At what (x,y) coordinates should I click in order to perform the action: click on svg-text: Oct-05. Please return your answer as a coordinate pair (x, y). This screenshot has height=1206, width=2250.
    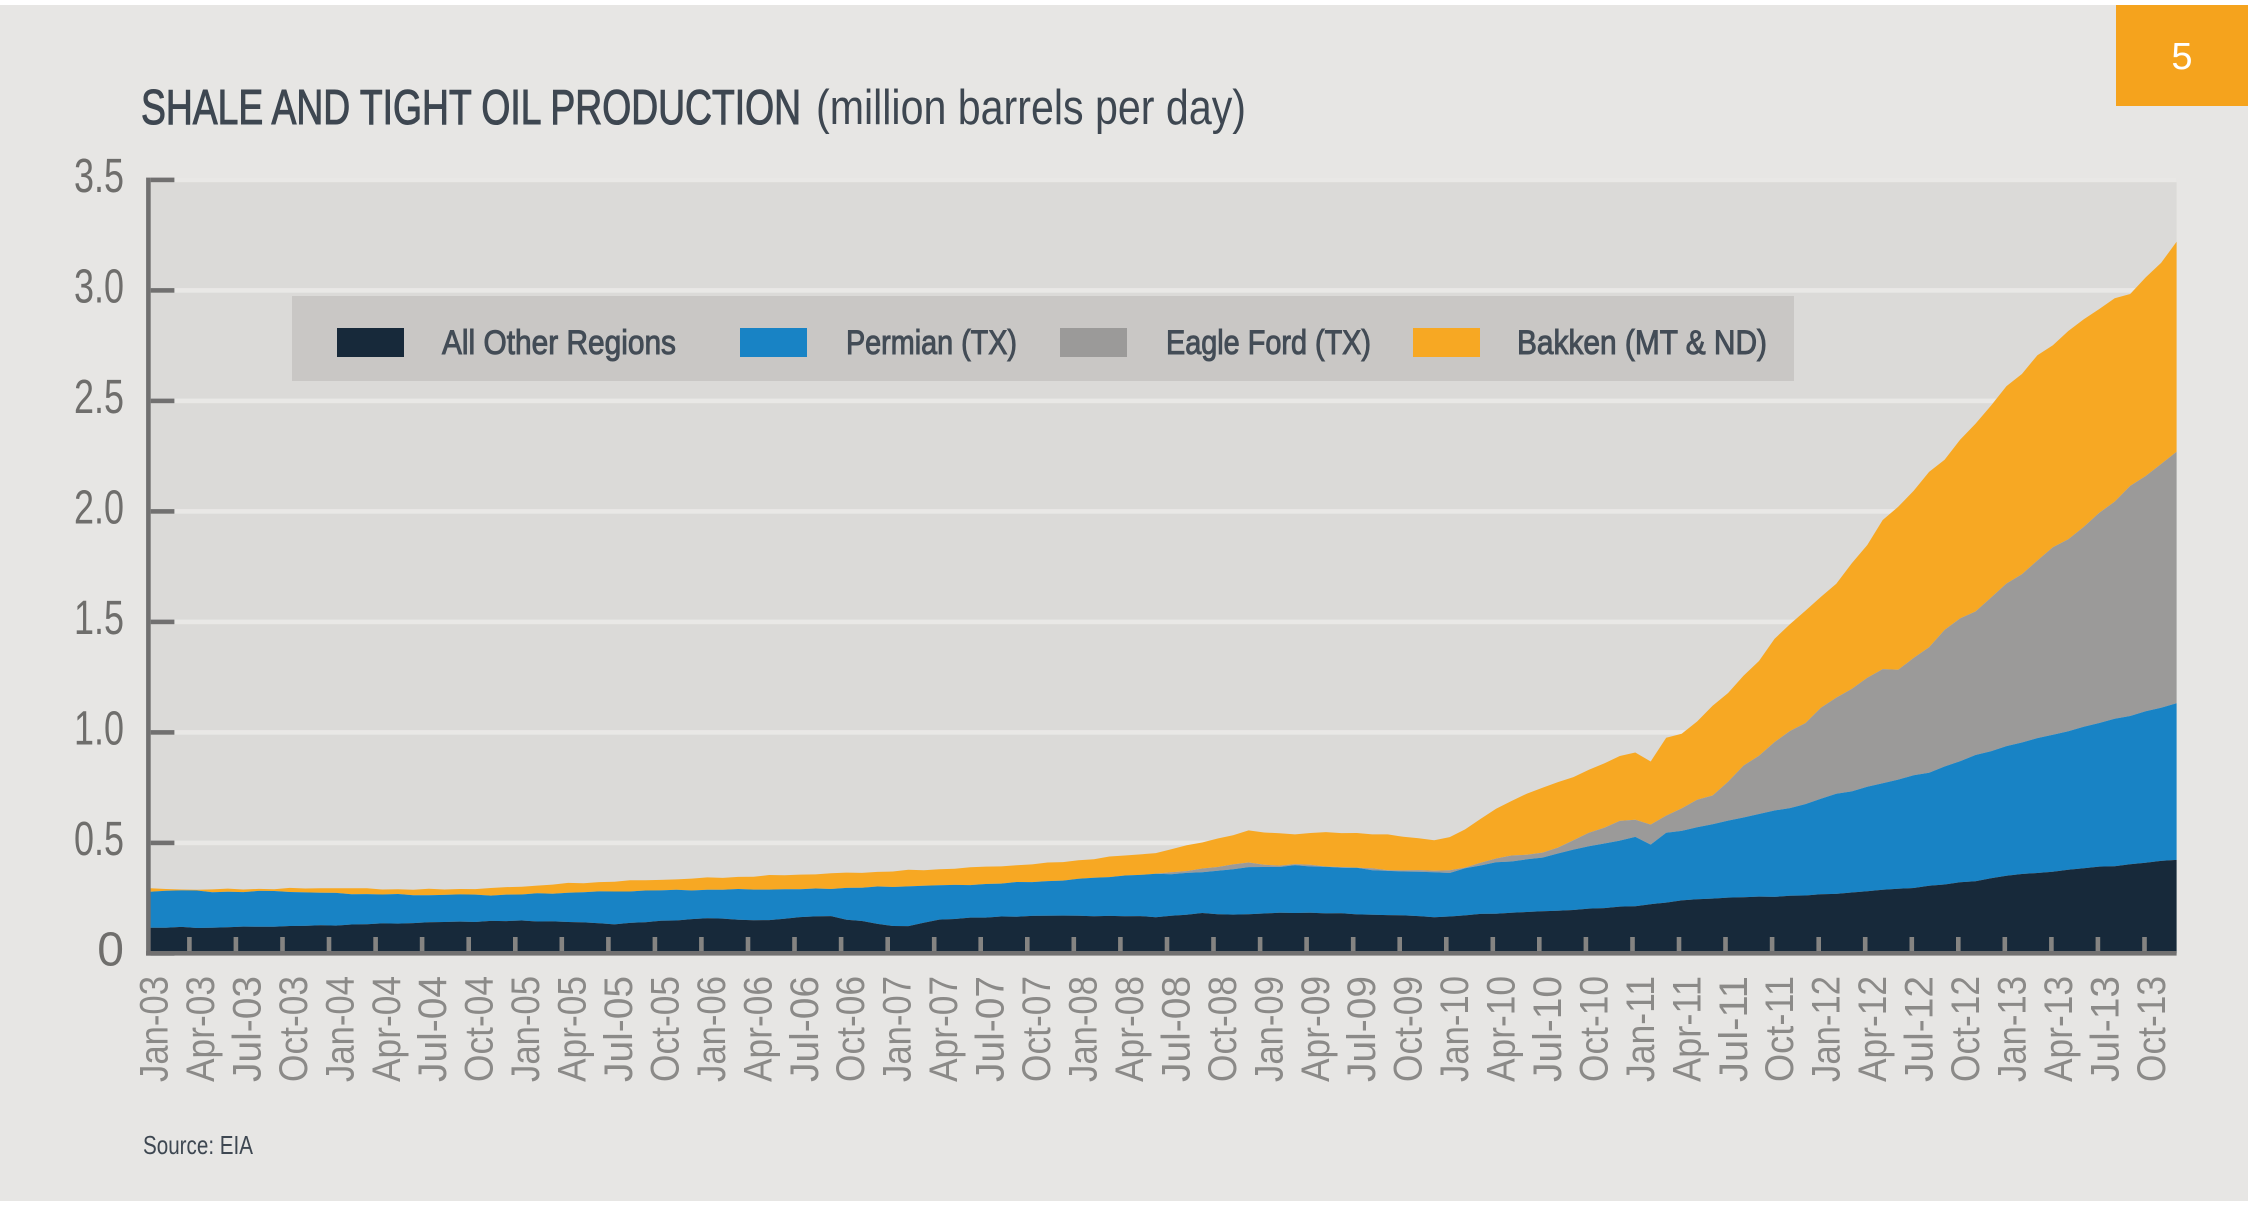
    Looking at the image, I should click on (666, 1029).